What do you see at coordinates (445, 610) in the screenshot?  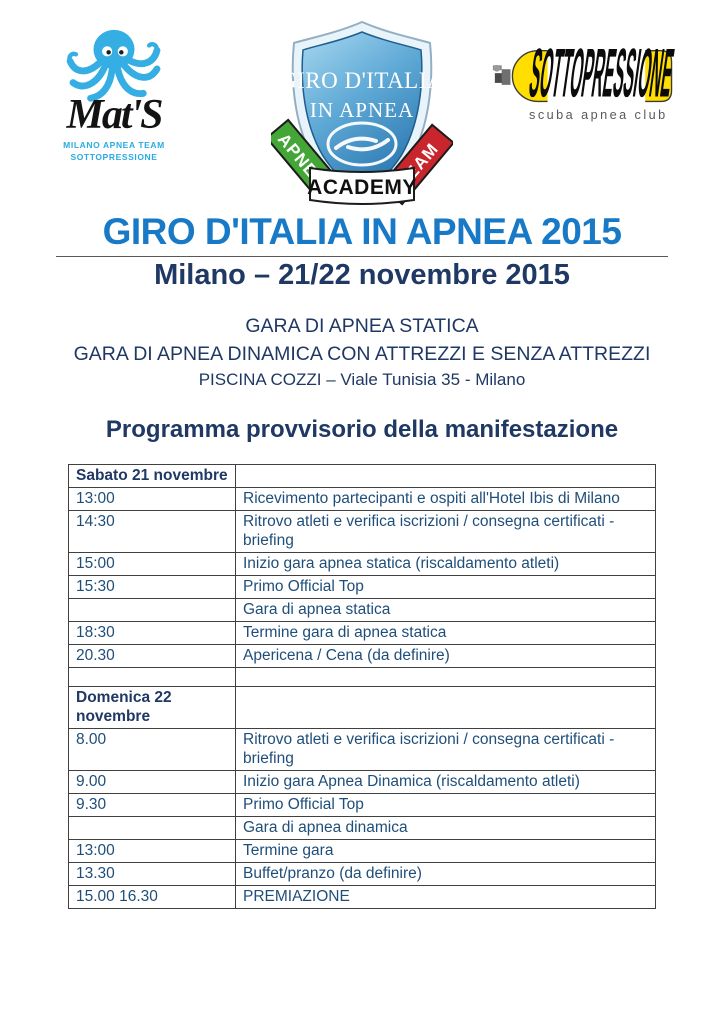 I see `program-description-cell: Gara di apnea statica` at bounding box center [445, 610].